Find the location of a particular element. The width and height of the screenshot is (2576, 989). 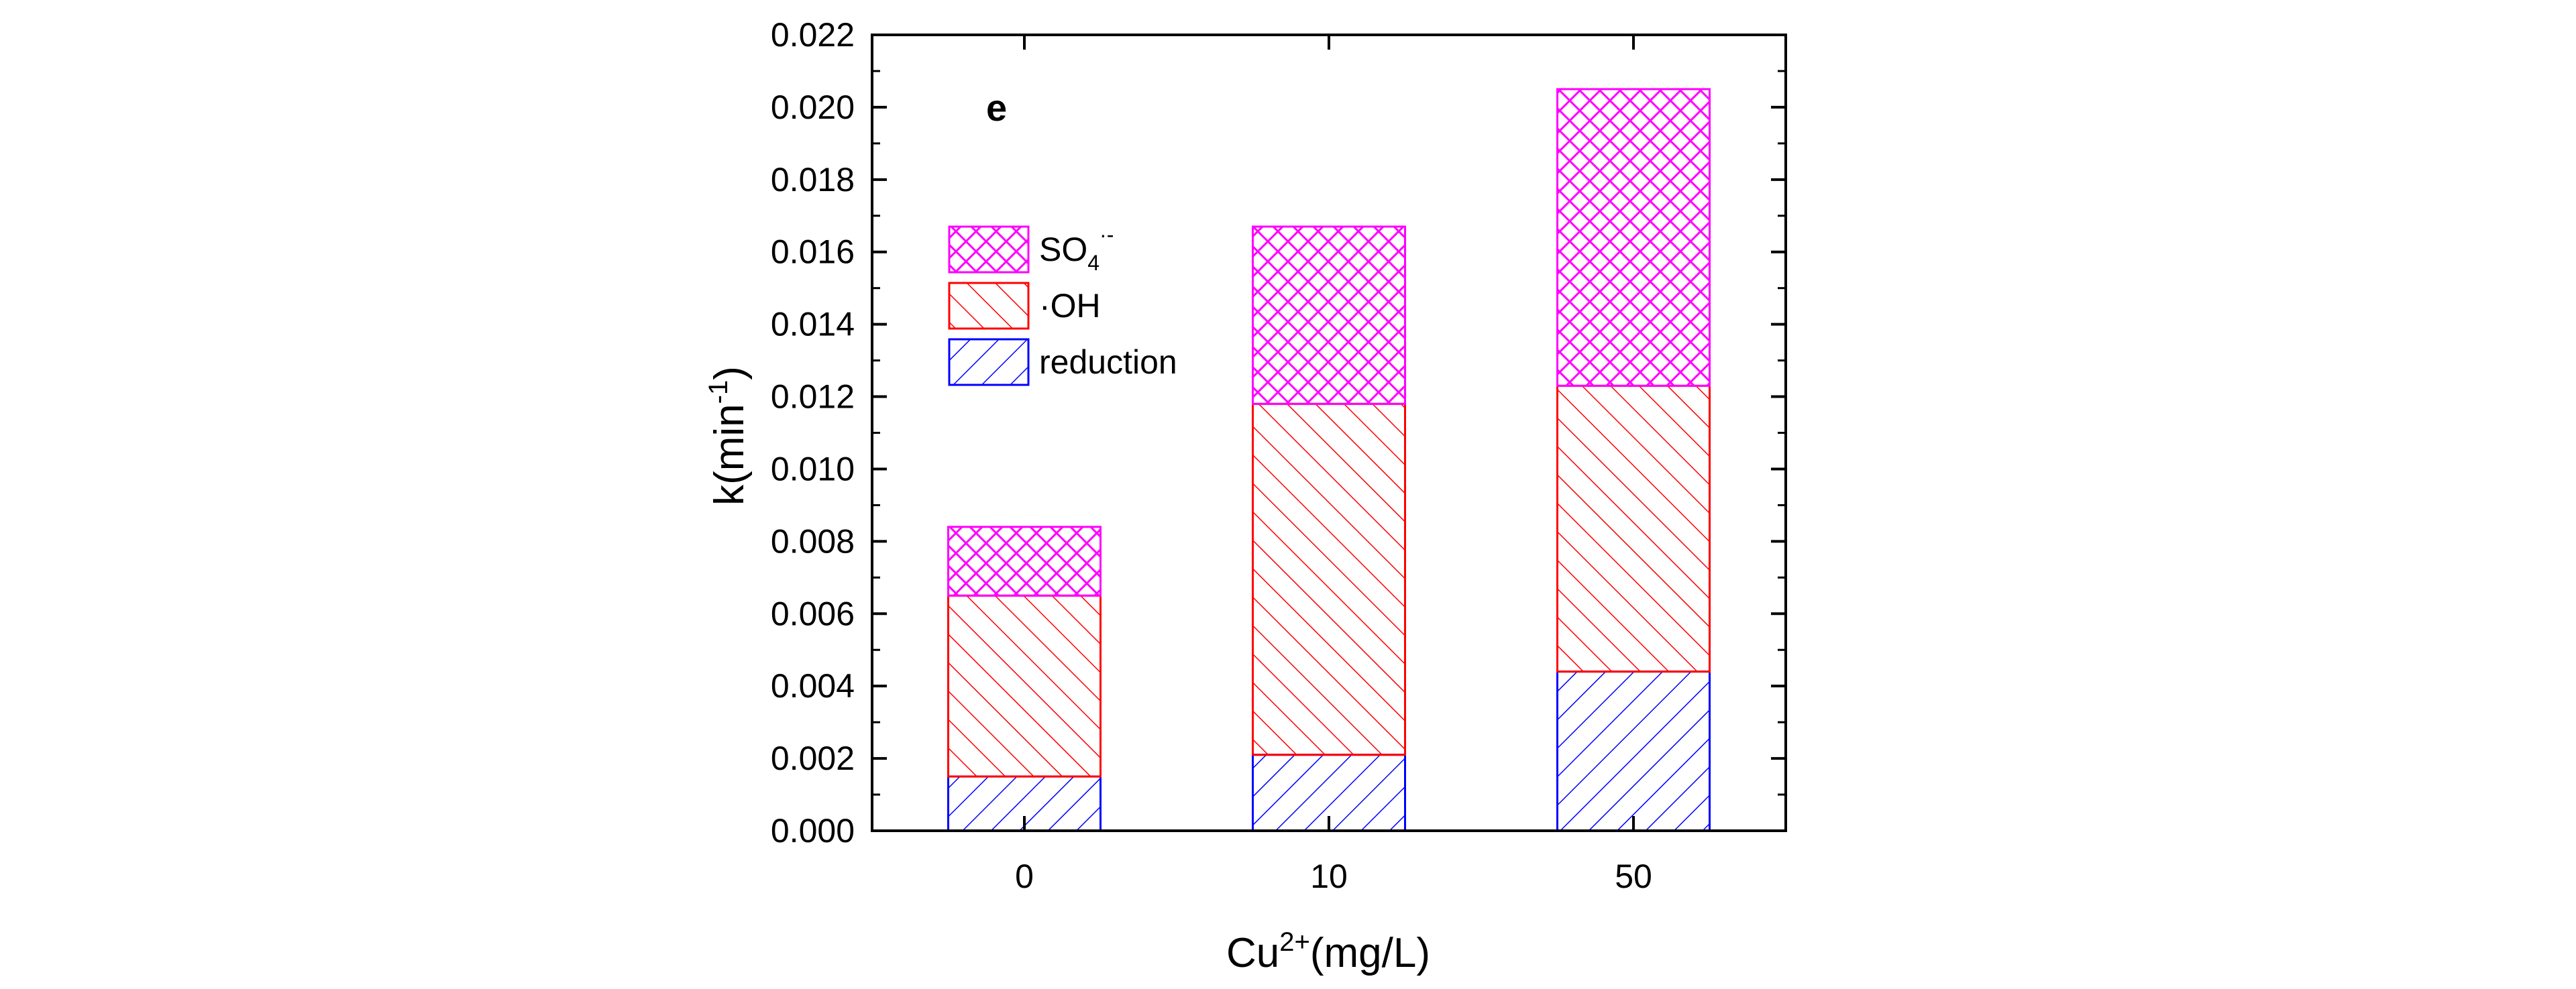

legend-so4-base: SO is located at coordinates (1063, 249).